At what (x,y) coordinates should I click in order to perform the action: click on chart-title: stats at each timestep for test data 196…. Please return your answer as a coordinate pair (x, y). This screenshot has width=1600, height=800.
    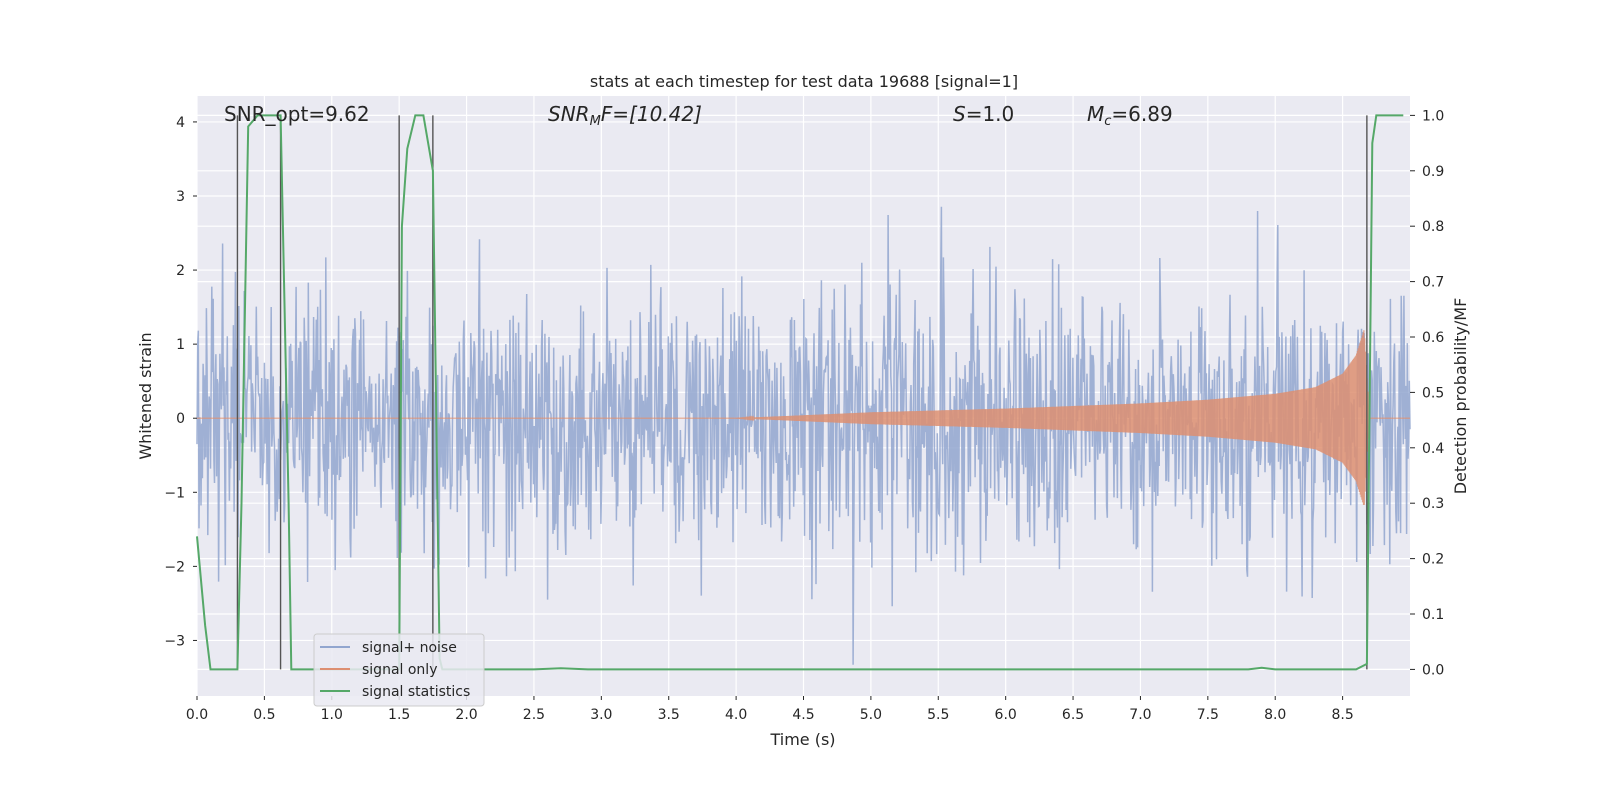
    Looking at the image, I should click on (804, 81).